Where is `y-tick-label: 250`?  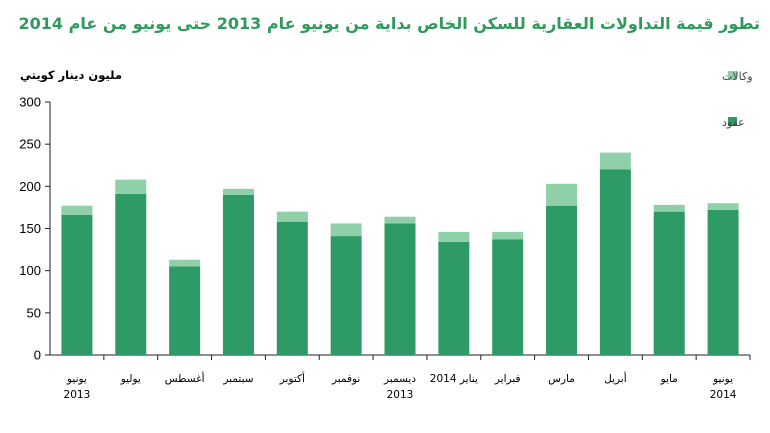 y-tick-label: 250 is located at coordinates (30, 144).